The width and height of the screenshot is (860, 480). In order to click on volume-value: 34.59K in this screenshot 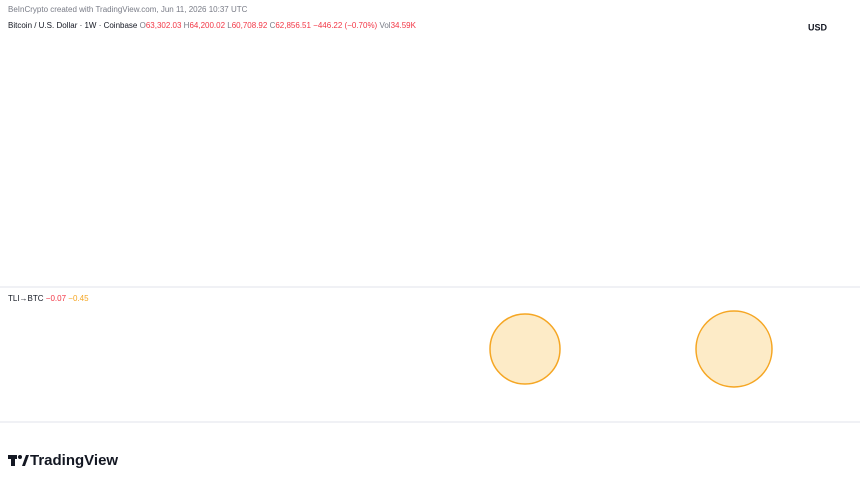, I will do `click(403, 25)`.